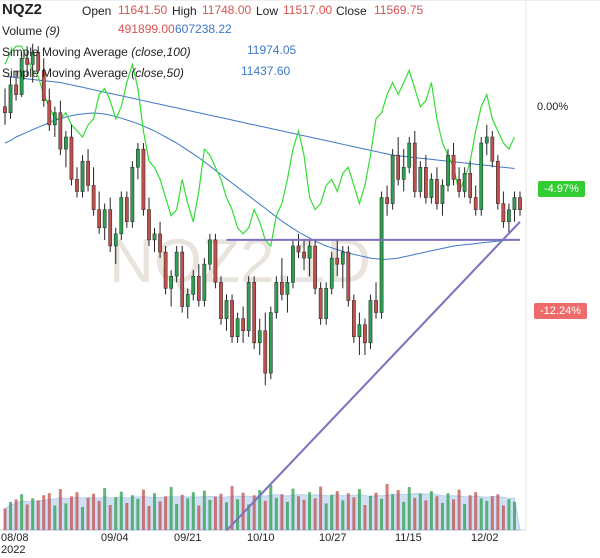  What do you see at coordinates (266, 71) in the screenshot?
I see `sma50-value: 11437.60` at bounding box center [266, 71].